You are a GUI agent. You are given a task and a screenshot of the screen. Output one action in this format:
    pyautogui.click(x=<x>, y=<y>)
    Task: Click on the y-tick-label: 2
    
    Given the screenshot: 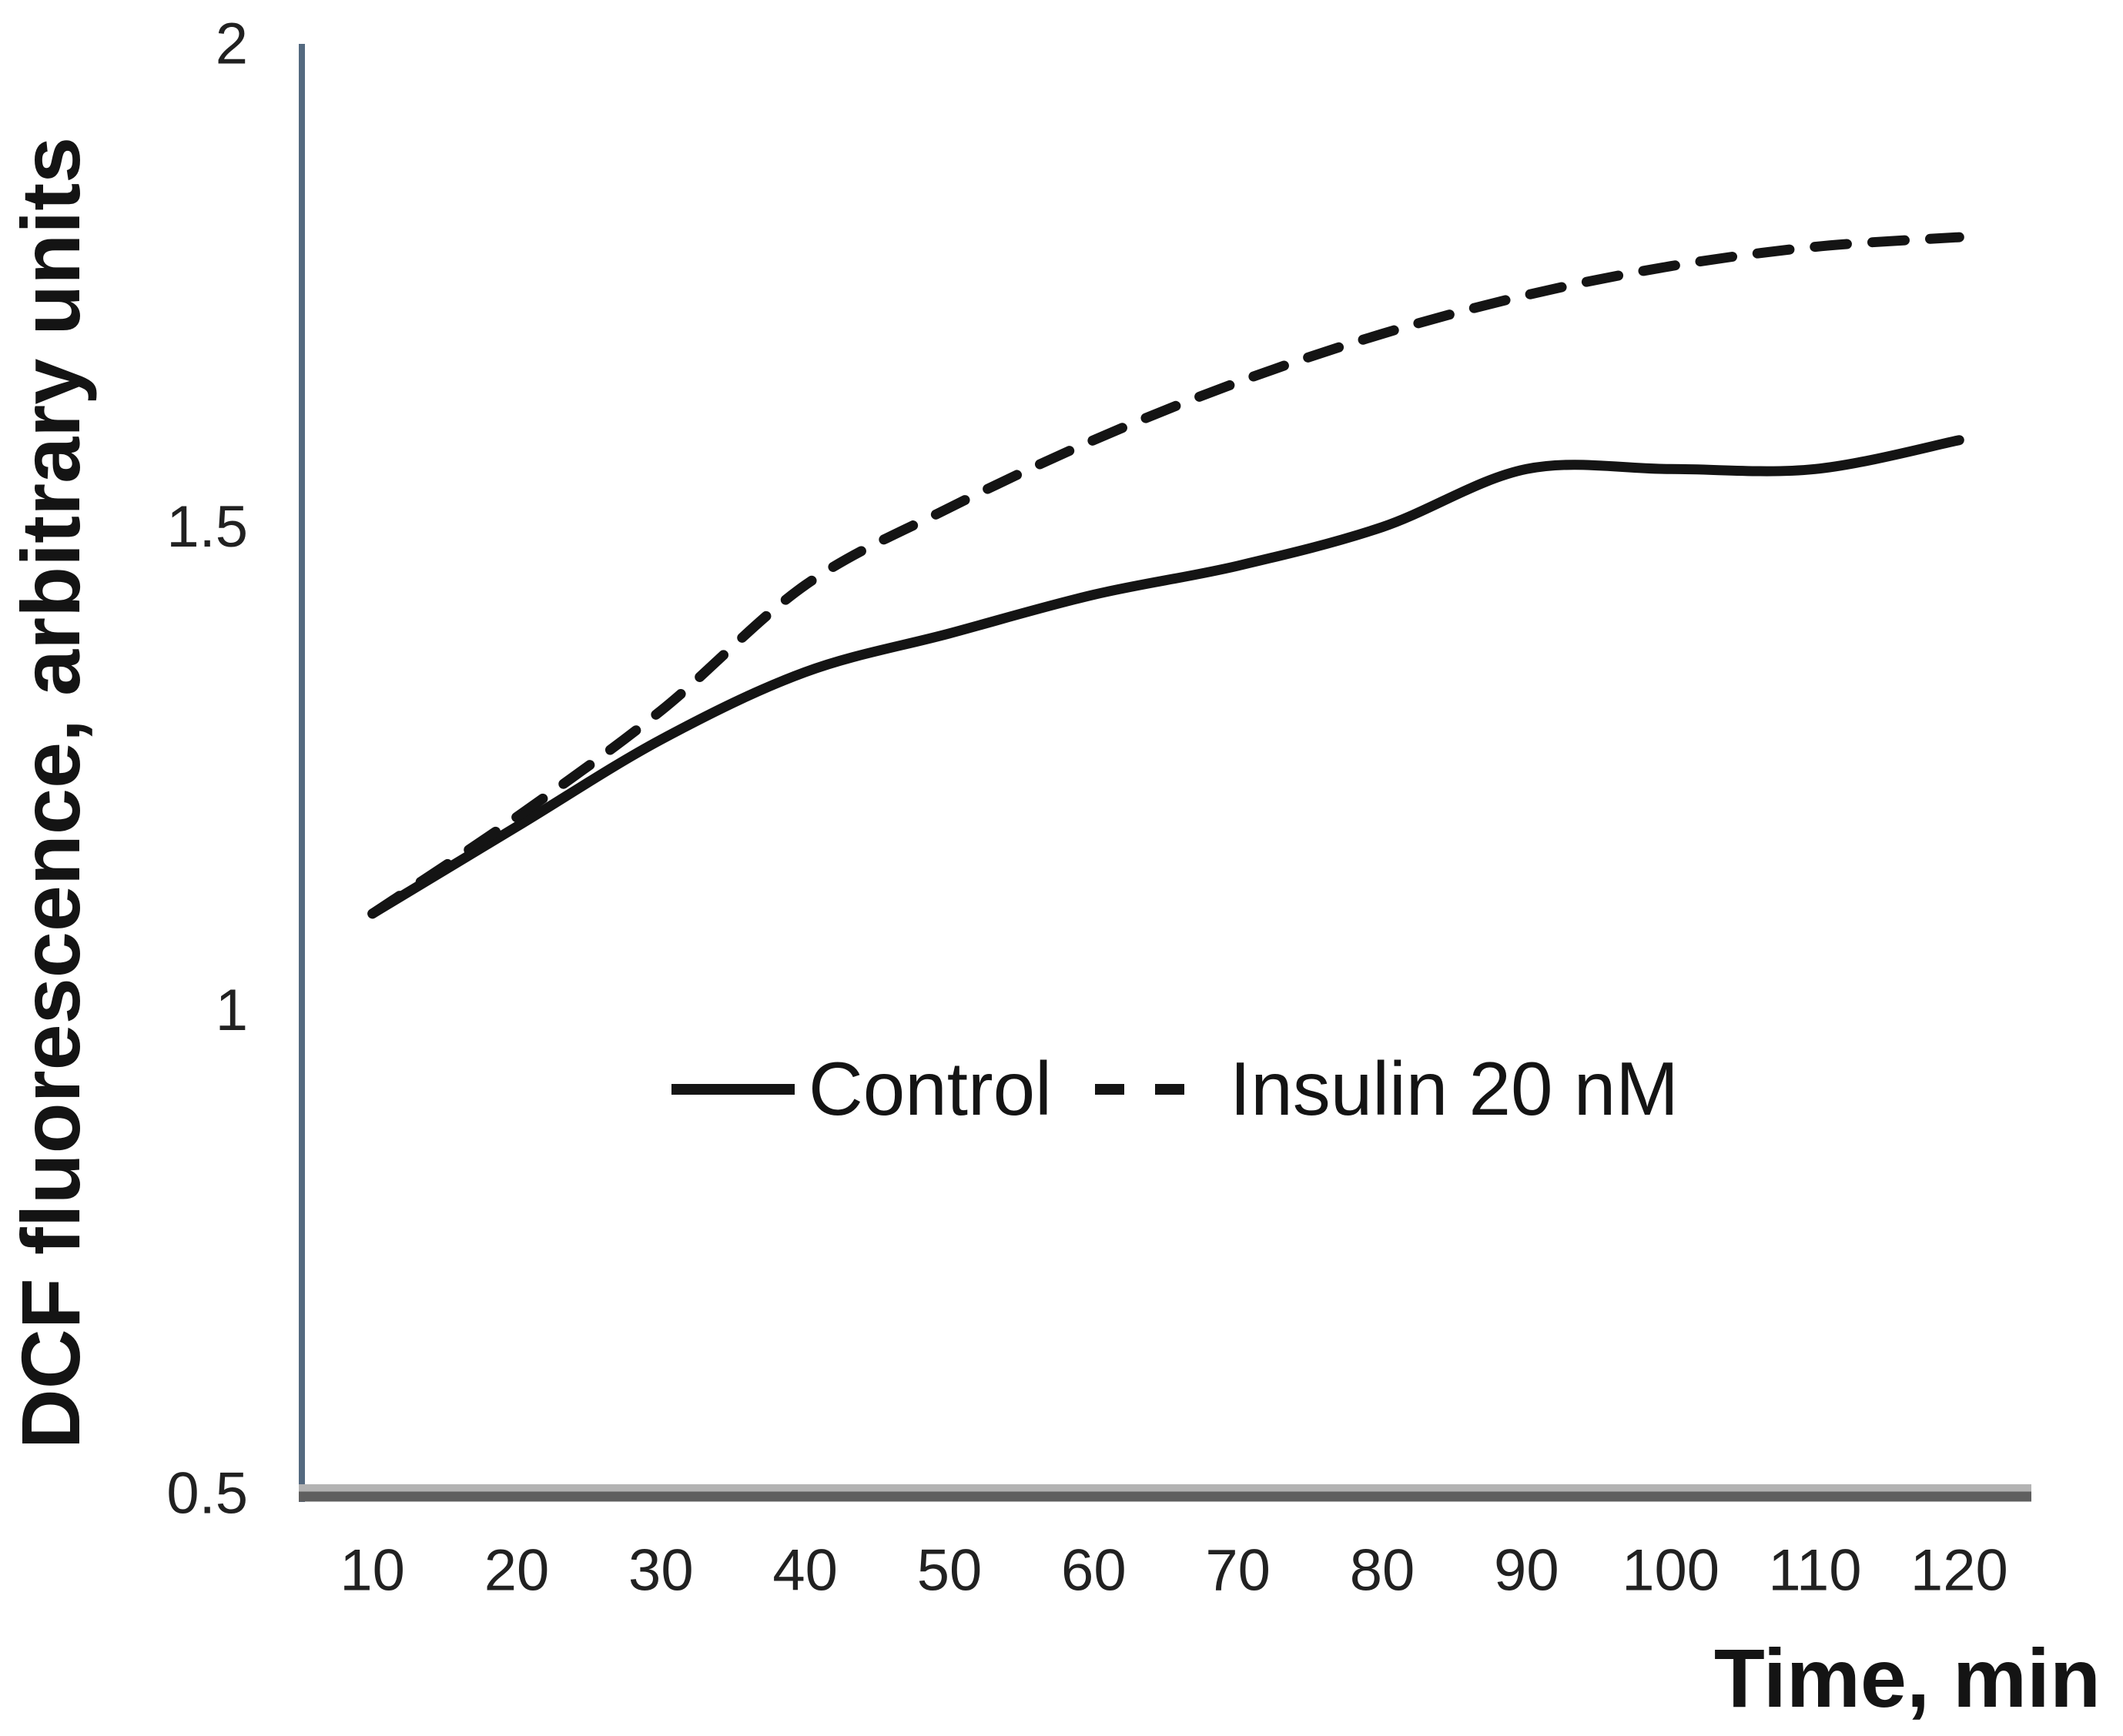 What is the action you would take?
    pyautogui.click(x=232, y=44)
    